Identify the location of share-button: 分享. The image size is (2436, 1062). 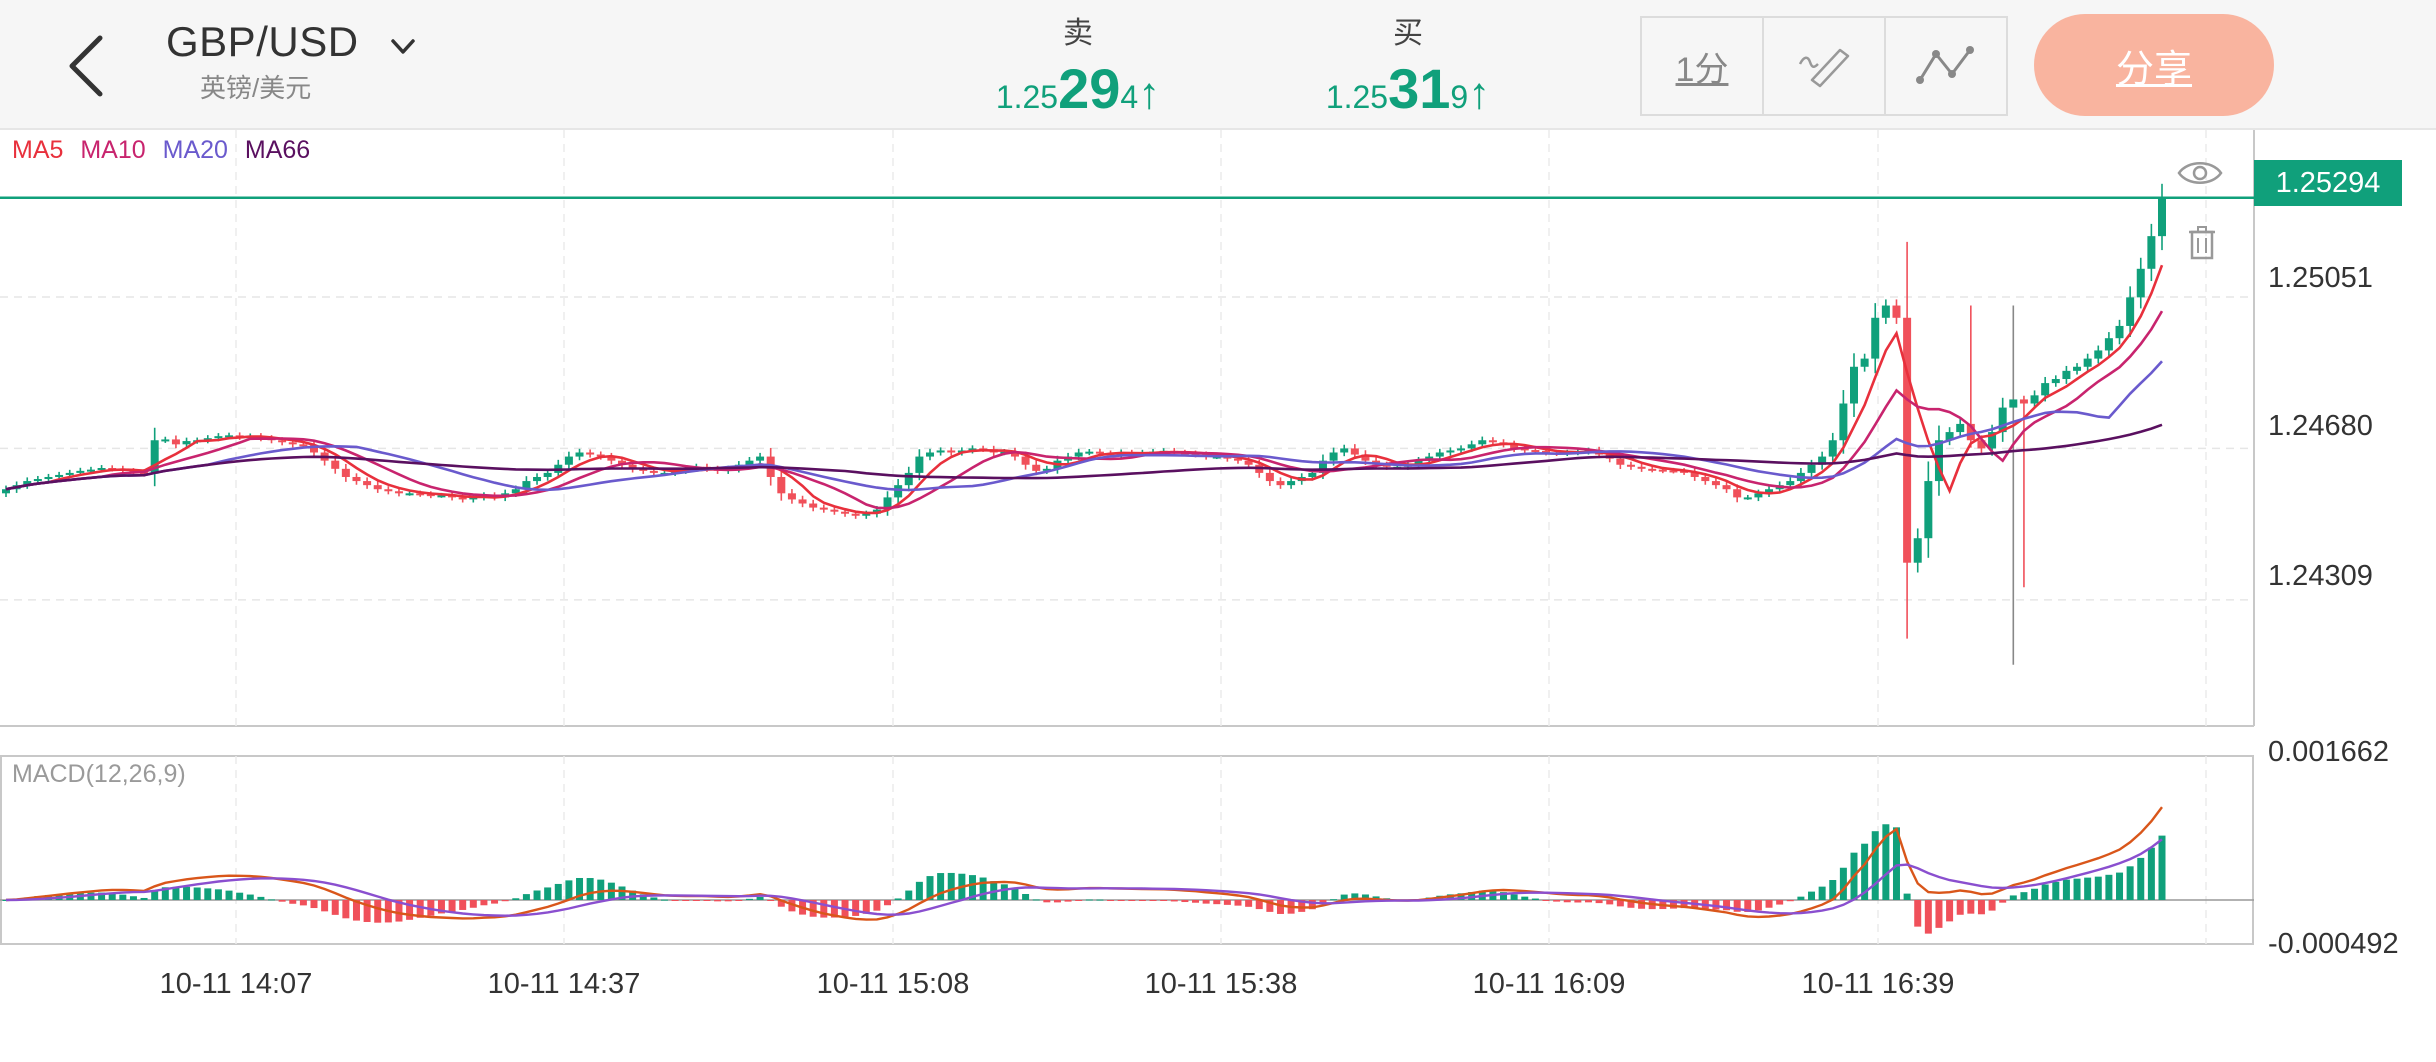
(2154, 65).